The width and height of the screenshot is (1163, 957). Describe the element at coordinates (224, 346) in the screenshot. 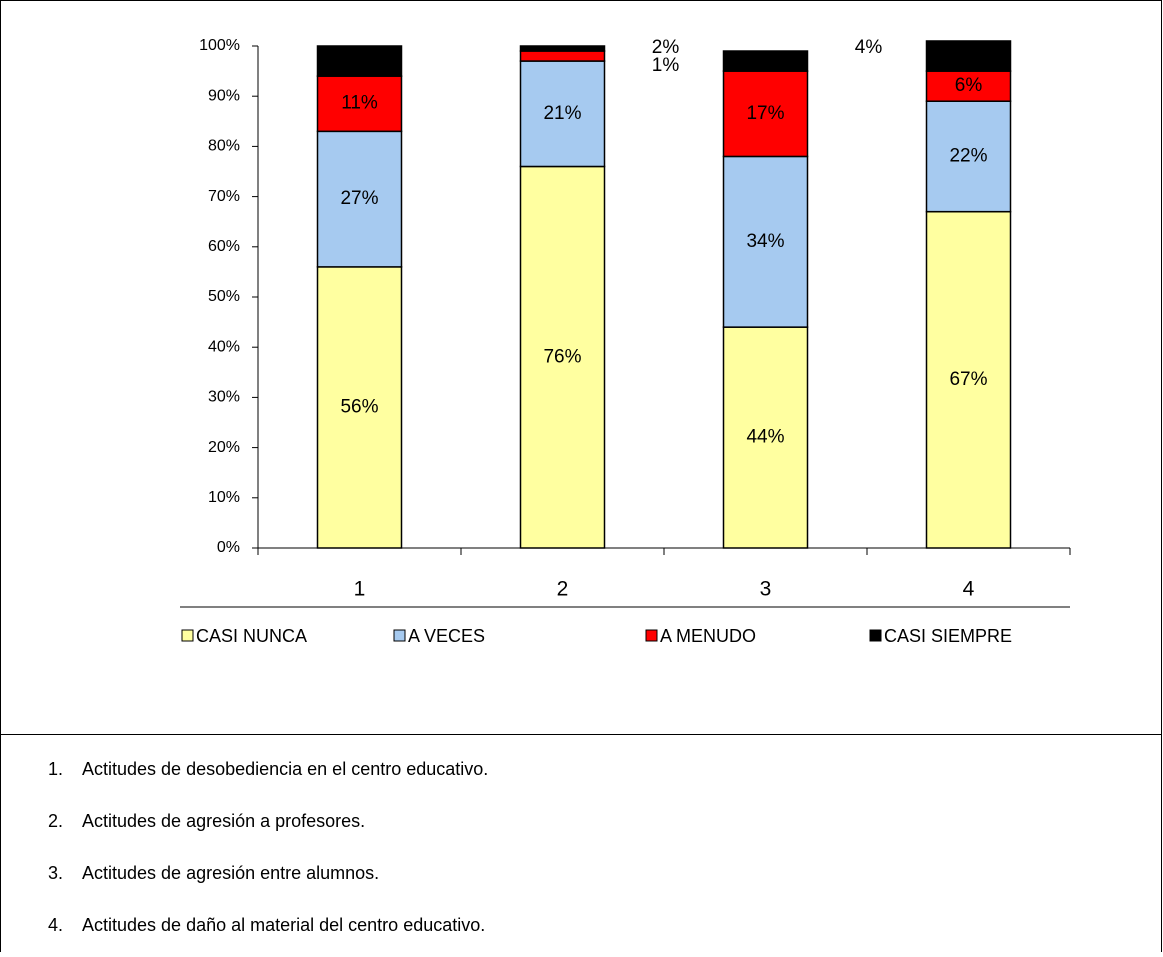

I see `y-tick-label: 40%` at that location.